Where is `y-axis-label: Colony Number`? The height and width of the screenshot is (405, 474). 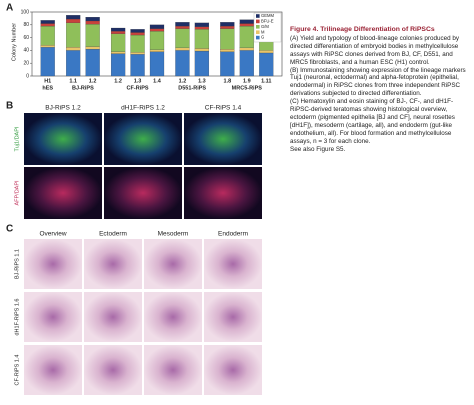
y-axis-label: Colony Number is located at coordinates (14, 42).